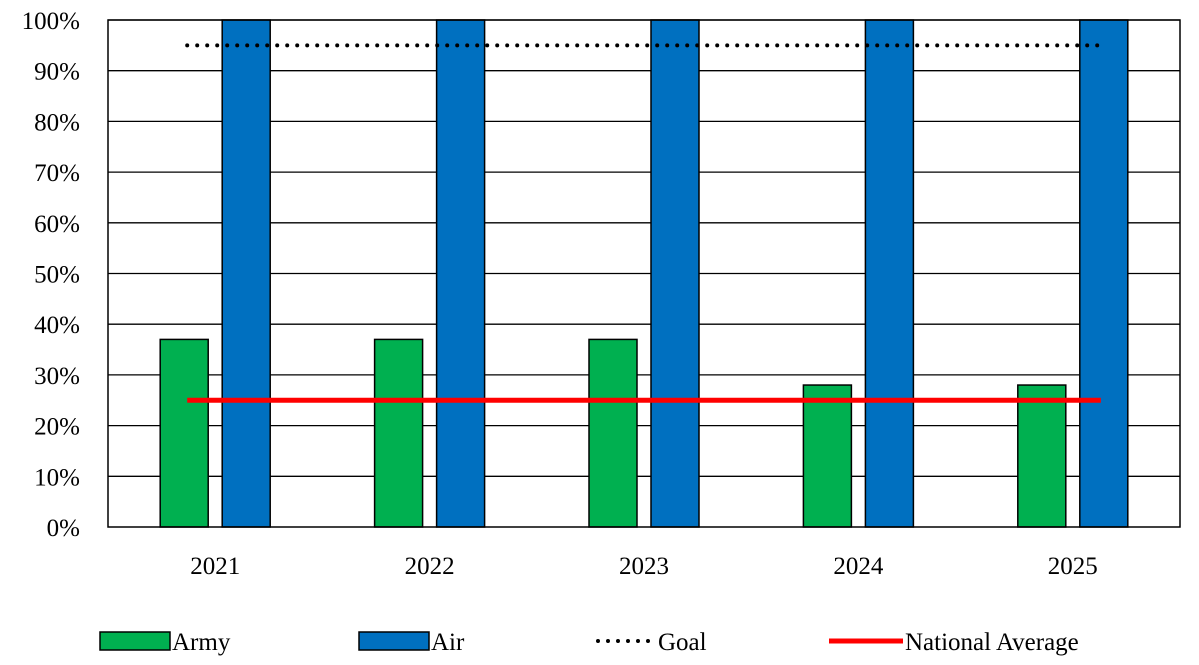  I want to click on y-tick-label: 40%, so click(57, 325).